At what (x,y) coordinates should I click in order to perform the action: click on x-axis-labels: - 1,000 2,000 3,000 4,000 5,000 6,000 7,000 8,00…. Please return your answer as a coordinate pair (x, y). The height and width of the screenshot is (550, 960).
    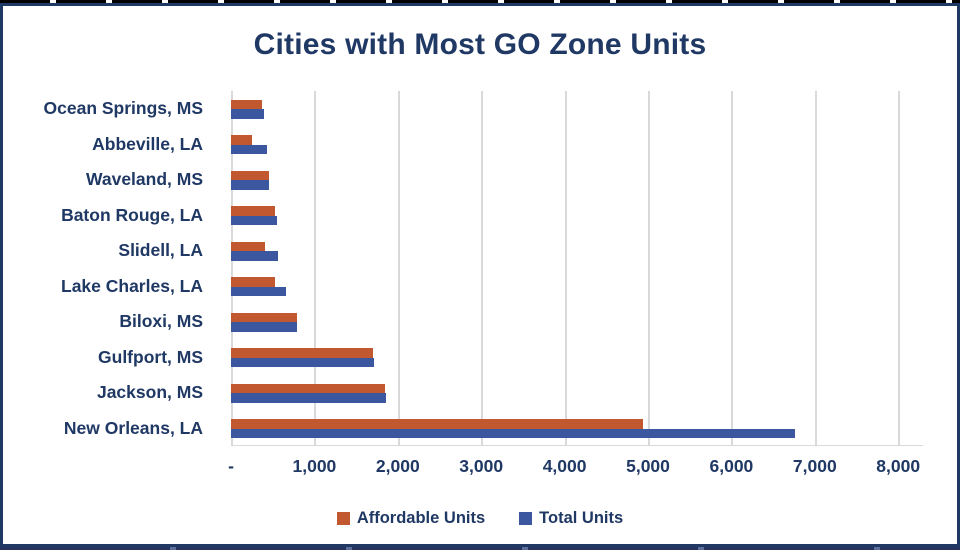
    Looking at the image, I should click on (587, 469).